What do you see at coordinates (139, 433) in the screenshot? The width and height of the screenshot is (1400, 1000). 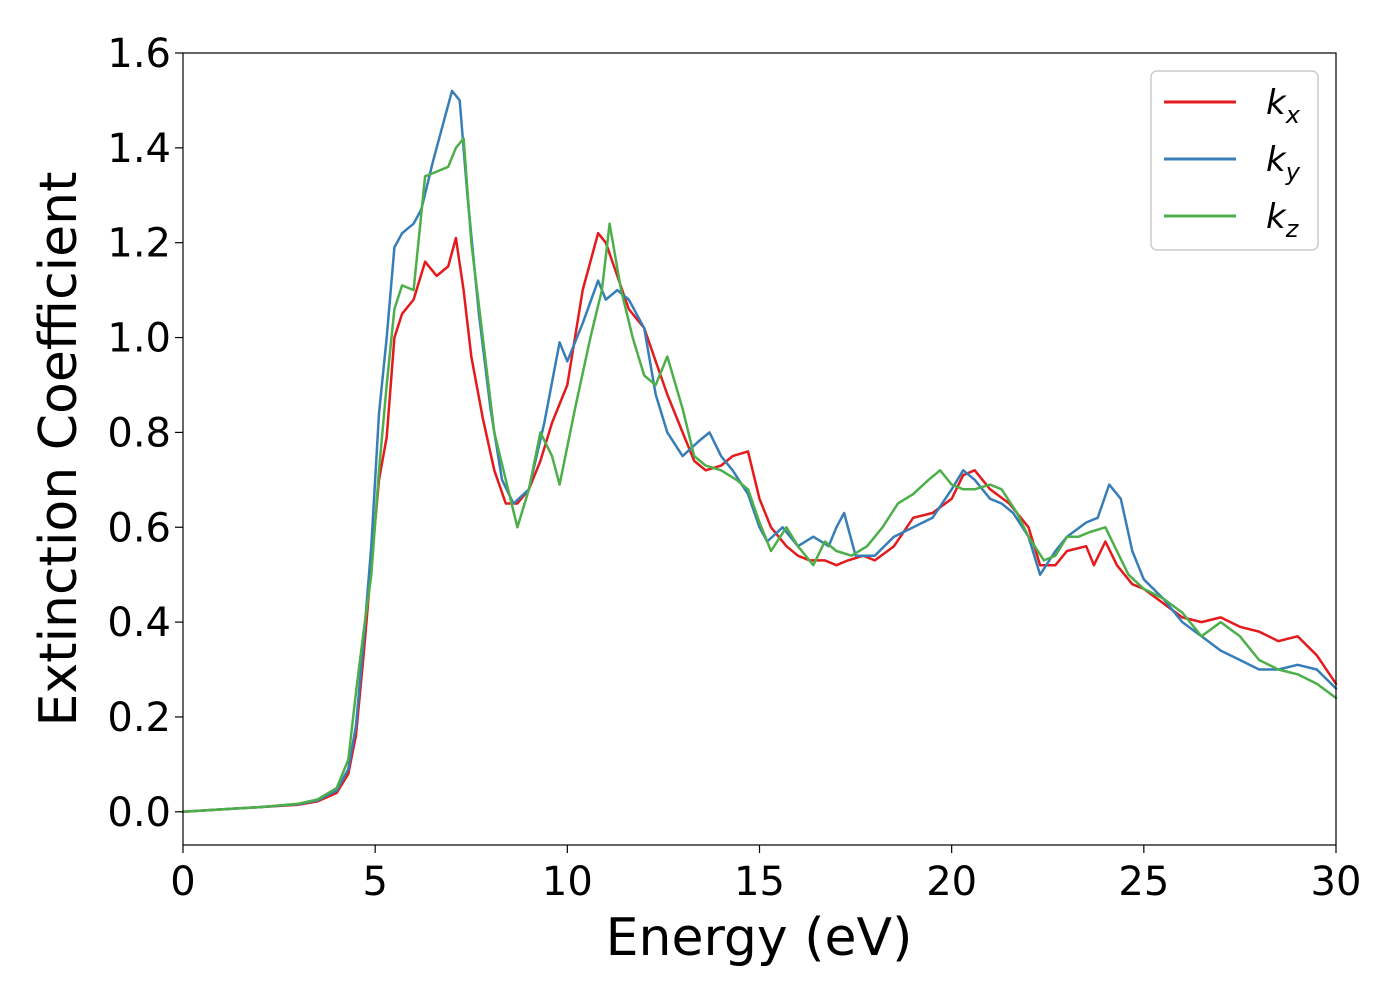 I see `y-tick-label: 0.8` at bounding box center [139, 433].